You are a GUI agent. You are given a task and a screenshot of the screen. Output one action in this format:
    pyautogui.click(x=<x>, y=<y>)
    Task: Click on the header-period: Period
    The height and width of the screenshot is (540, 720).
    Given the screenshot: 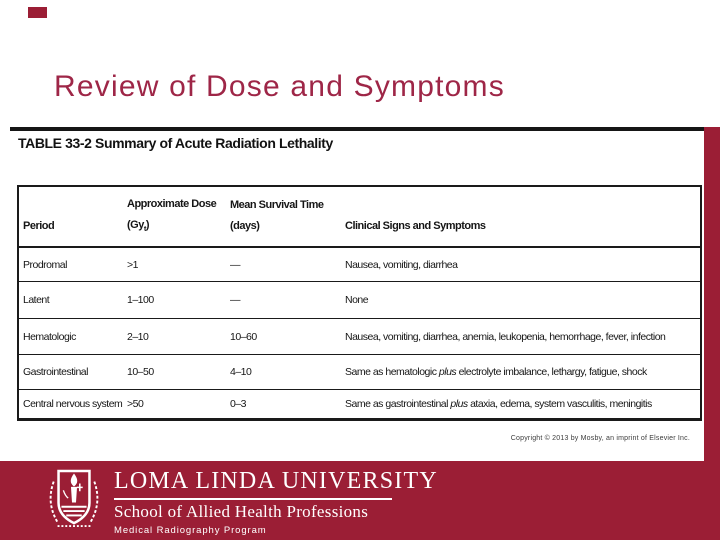 What is the action you would take?
    pyautogui.click(x=73, y=216)
    